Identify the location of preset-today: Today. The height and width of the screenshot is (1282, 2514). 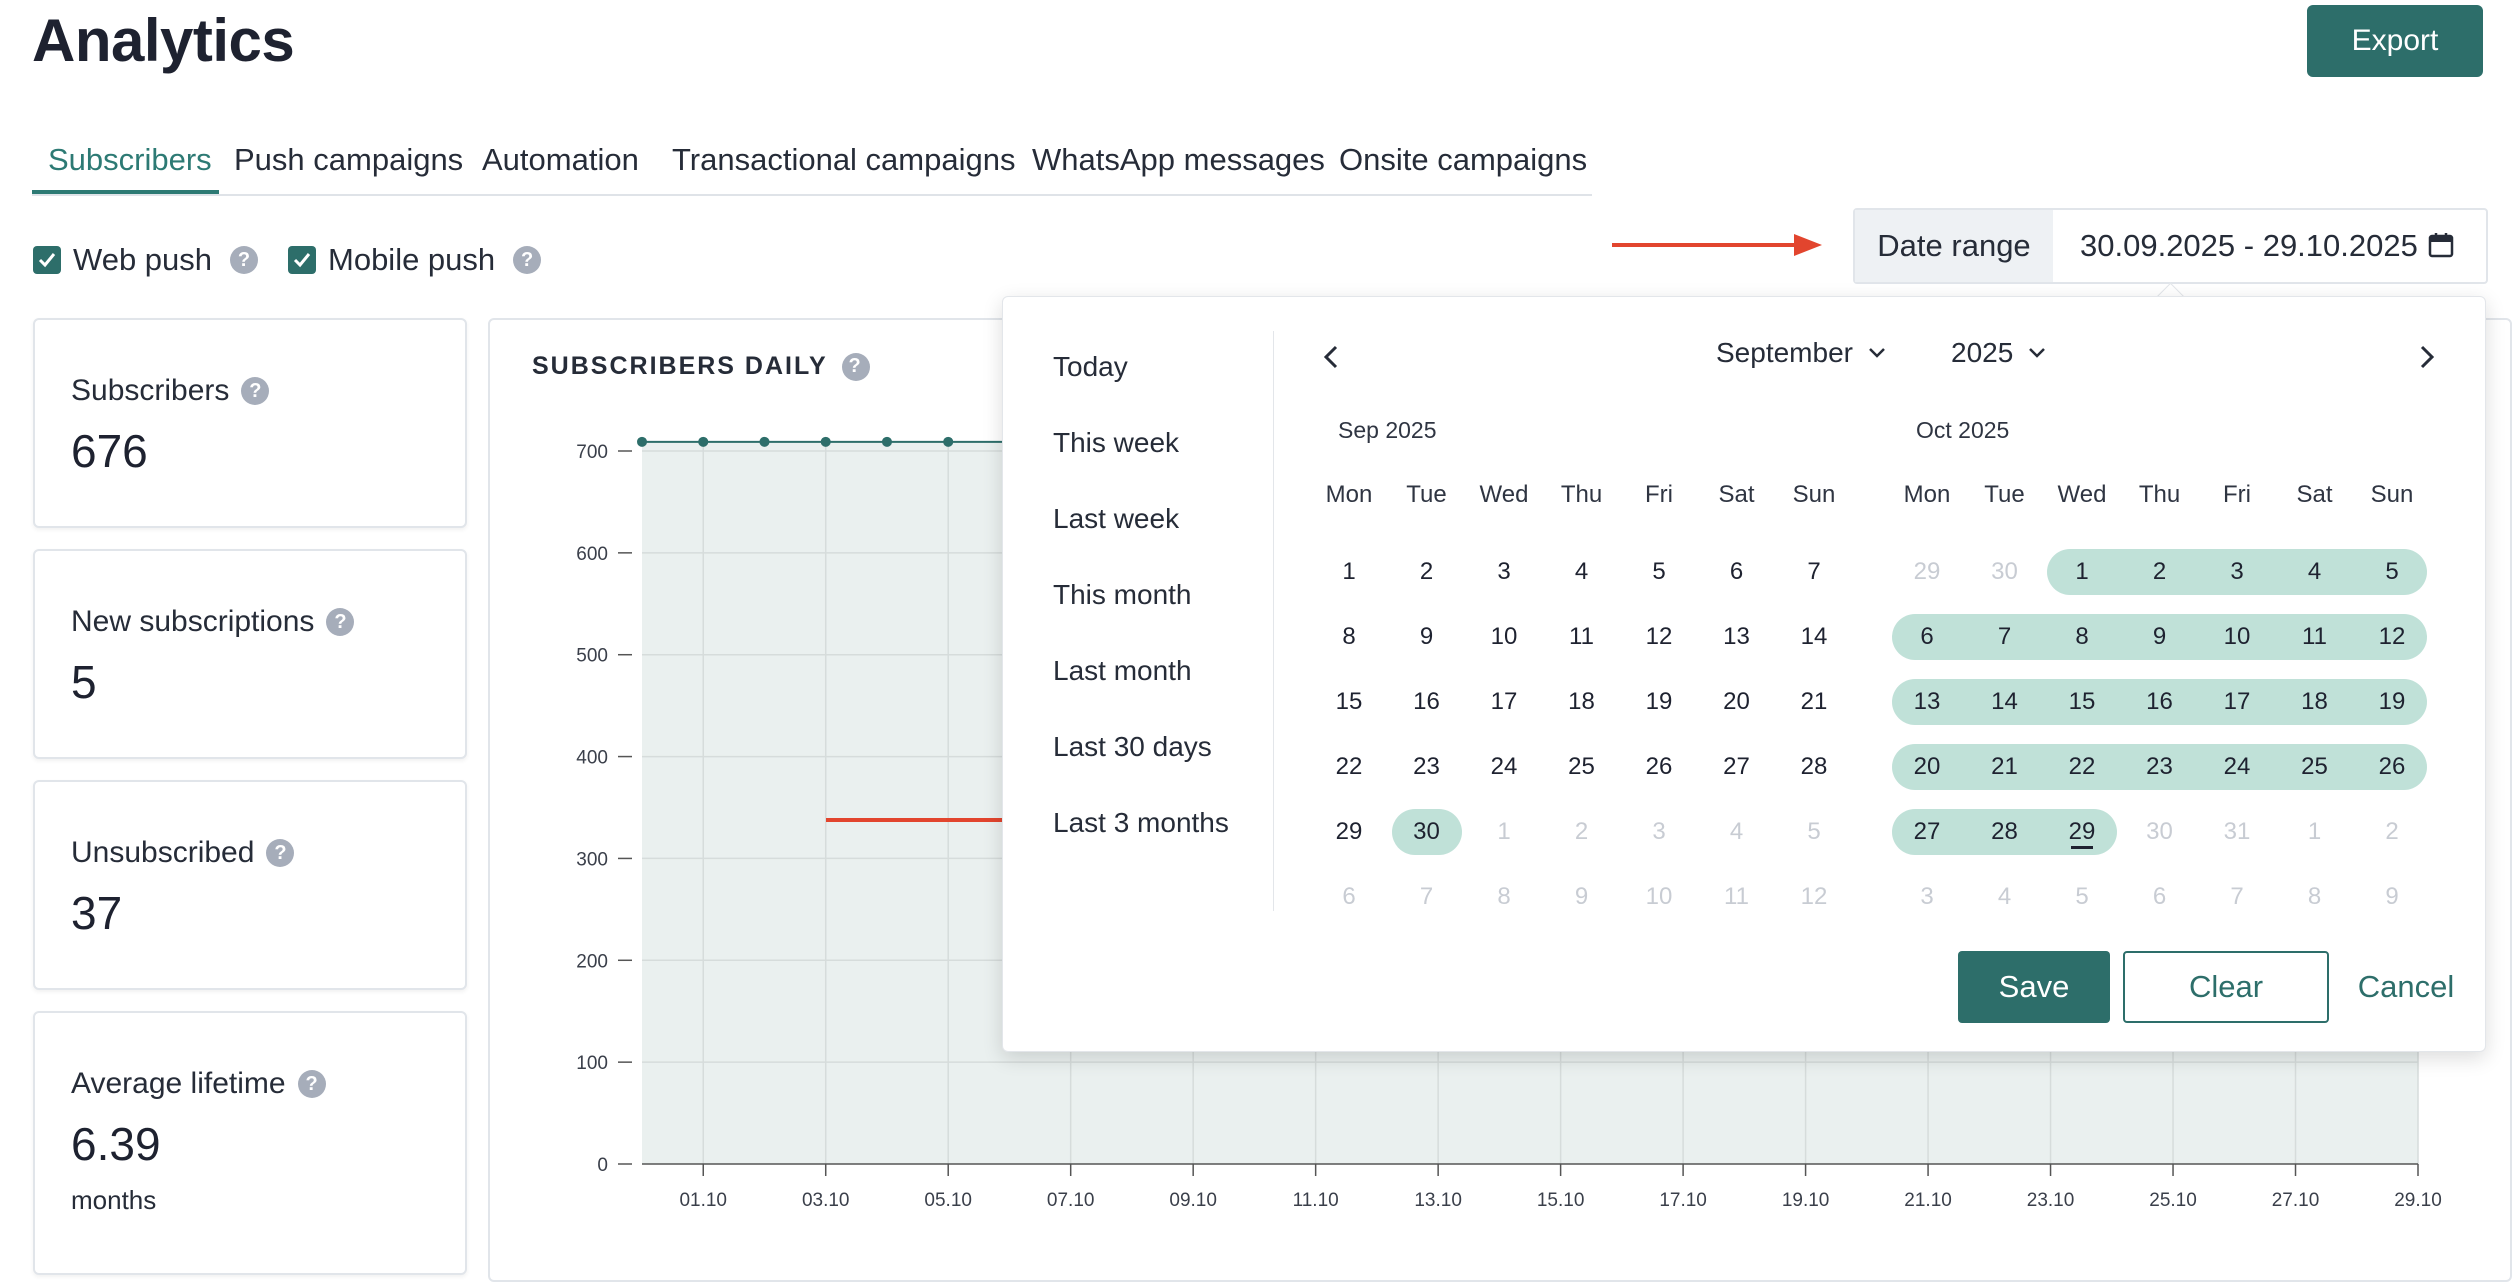
(1090, 366).